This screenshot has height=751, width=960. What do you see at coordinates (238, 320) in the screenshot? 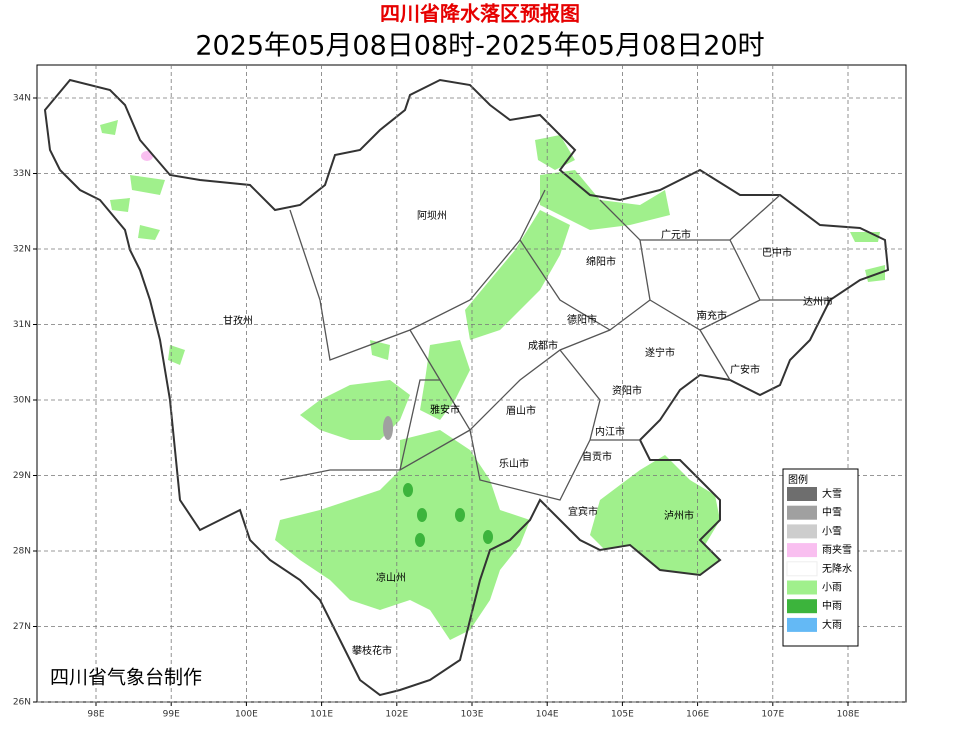
I see `place-label: 甘孜州` at bounding box center [238, 320].